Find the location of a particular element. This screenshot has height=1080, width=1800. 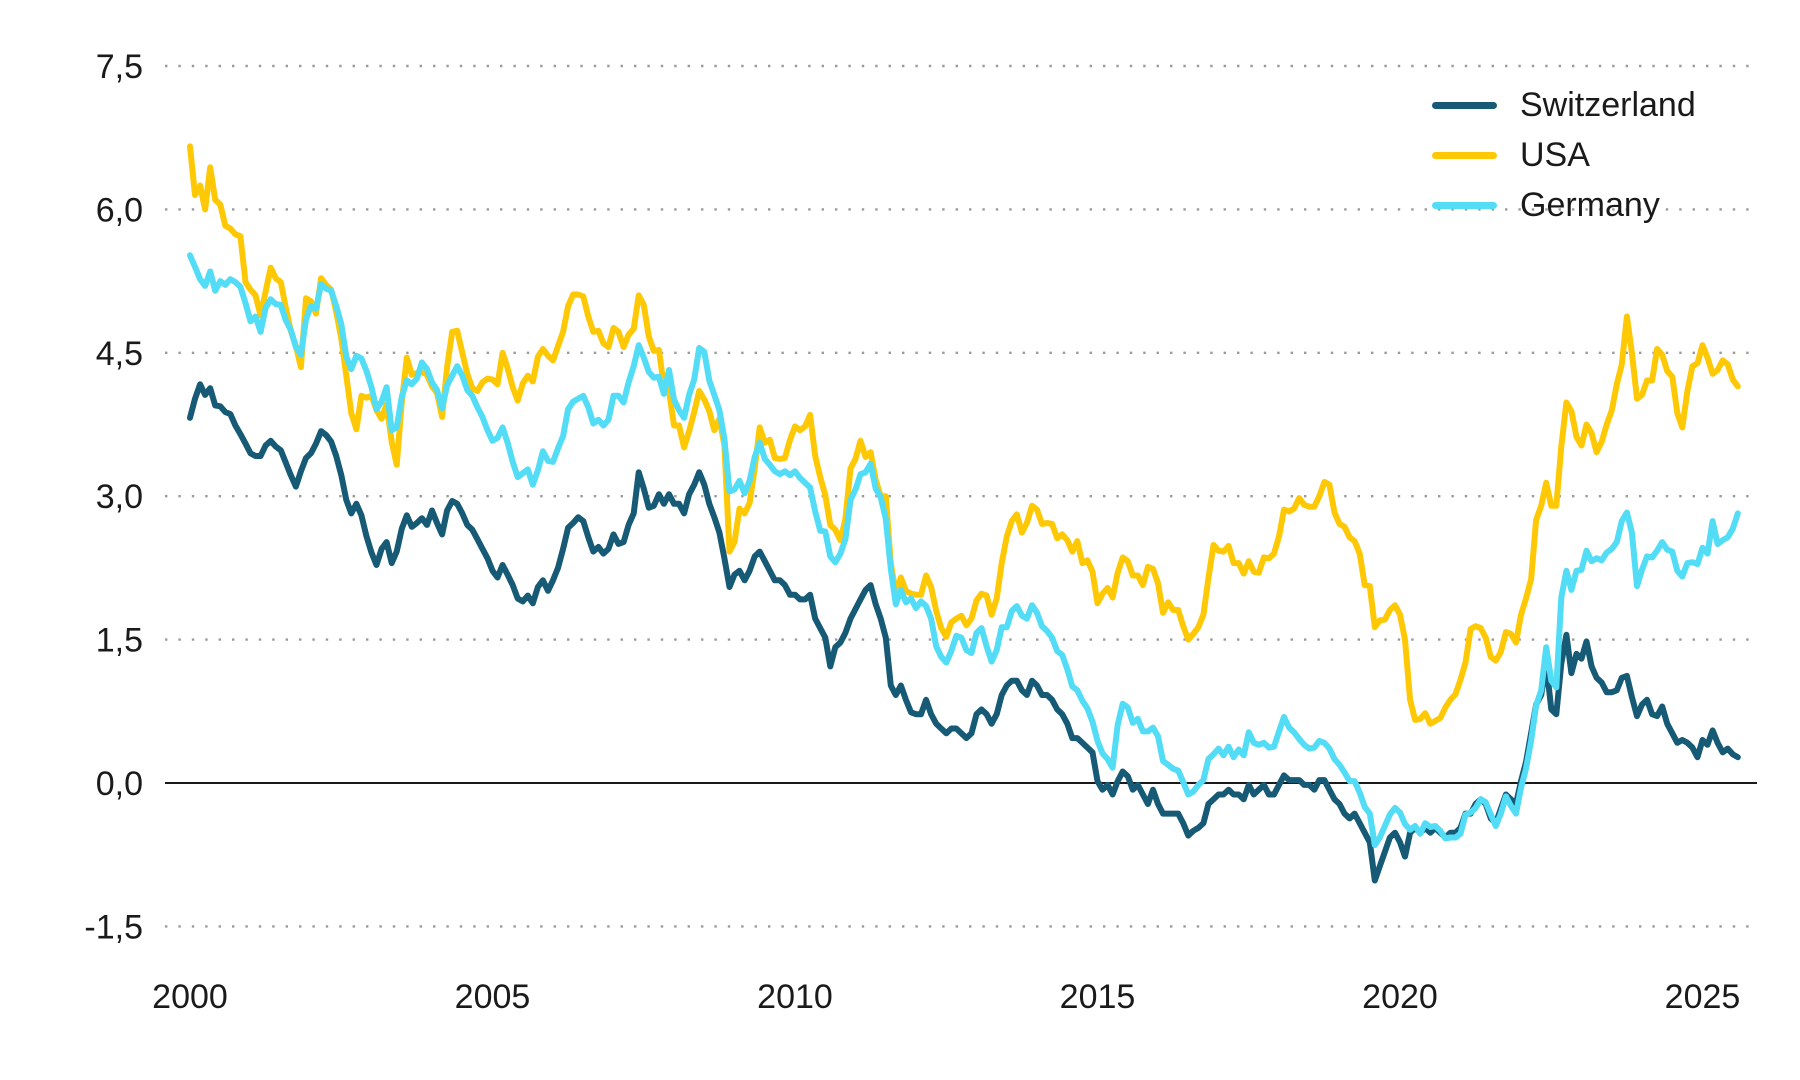

x-tick-label: 2025 is located at coordinates (1703, 997).